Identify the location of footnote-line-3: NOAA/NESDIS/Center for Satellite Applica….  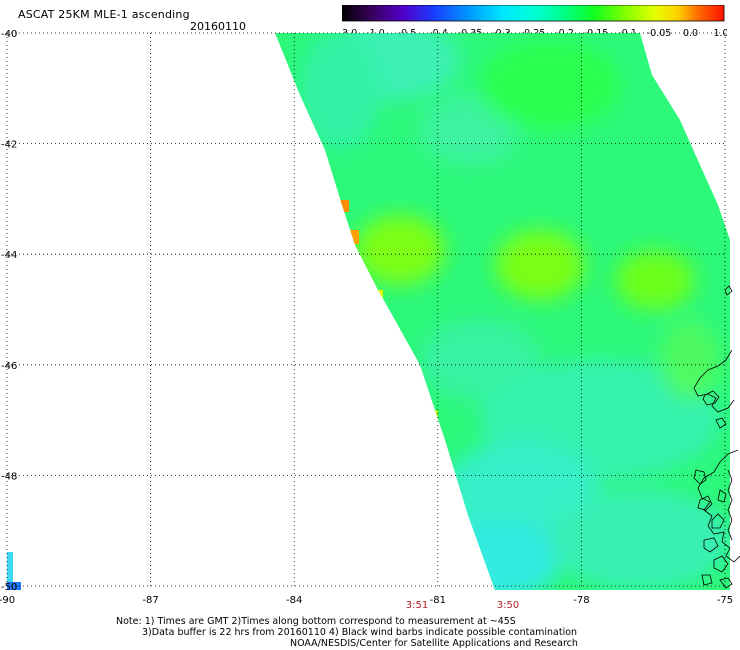
(434, 643).